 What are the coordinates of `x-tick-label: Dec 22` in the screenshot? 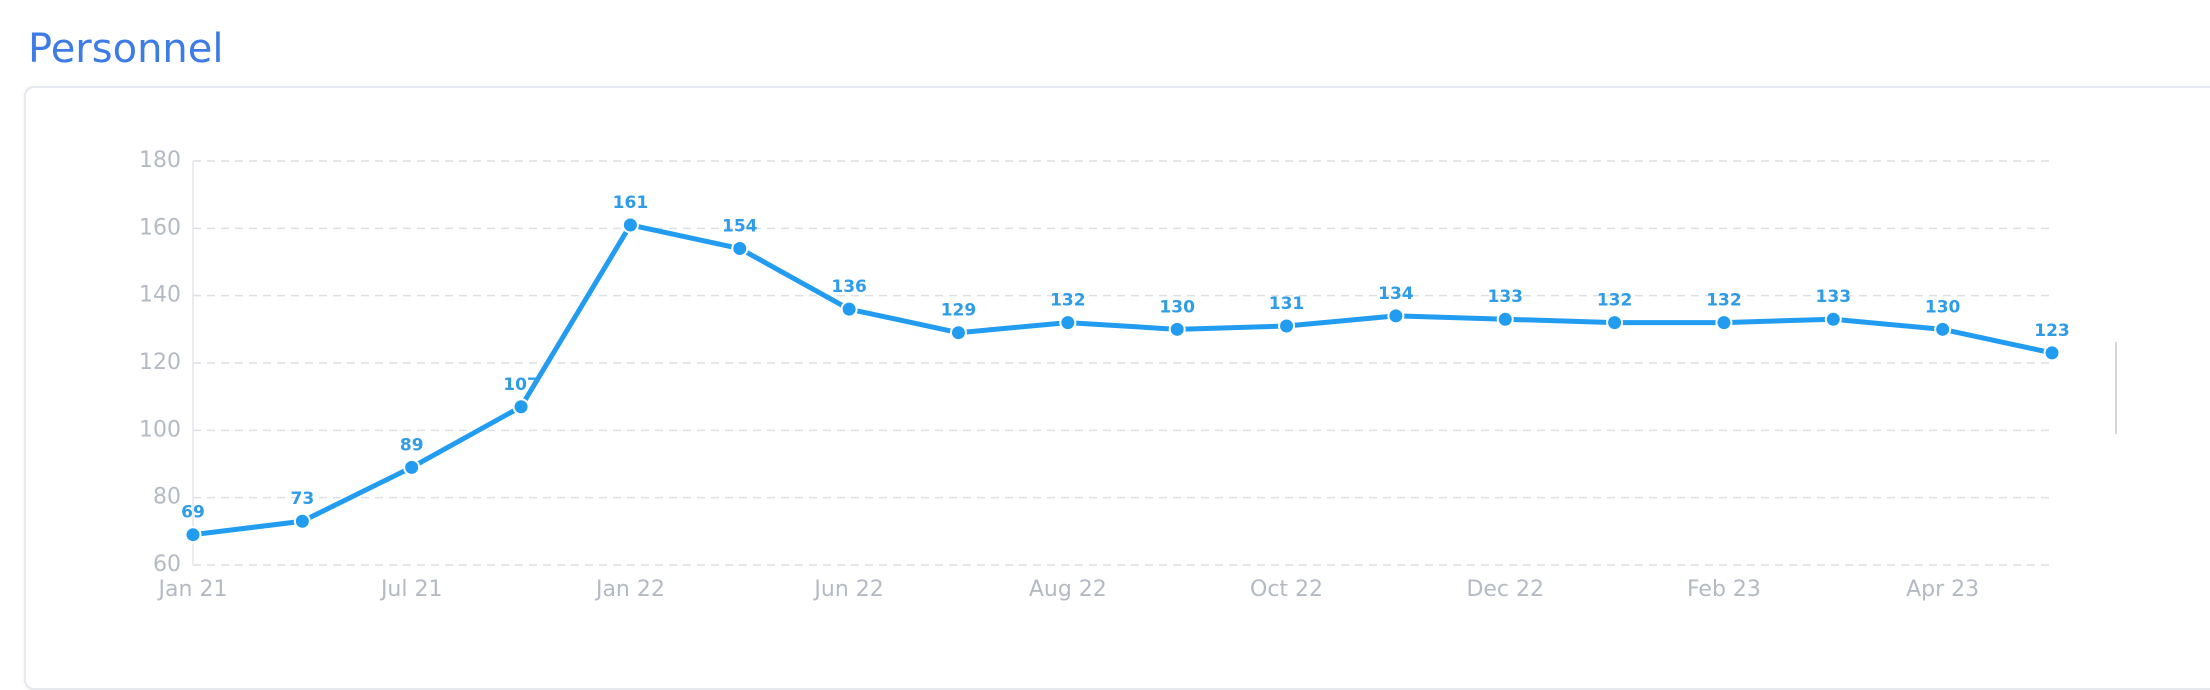 It's located at (1505, 589).